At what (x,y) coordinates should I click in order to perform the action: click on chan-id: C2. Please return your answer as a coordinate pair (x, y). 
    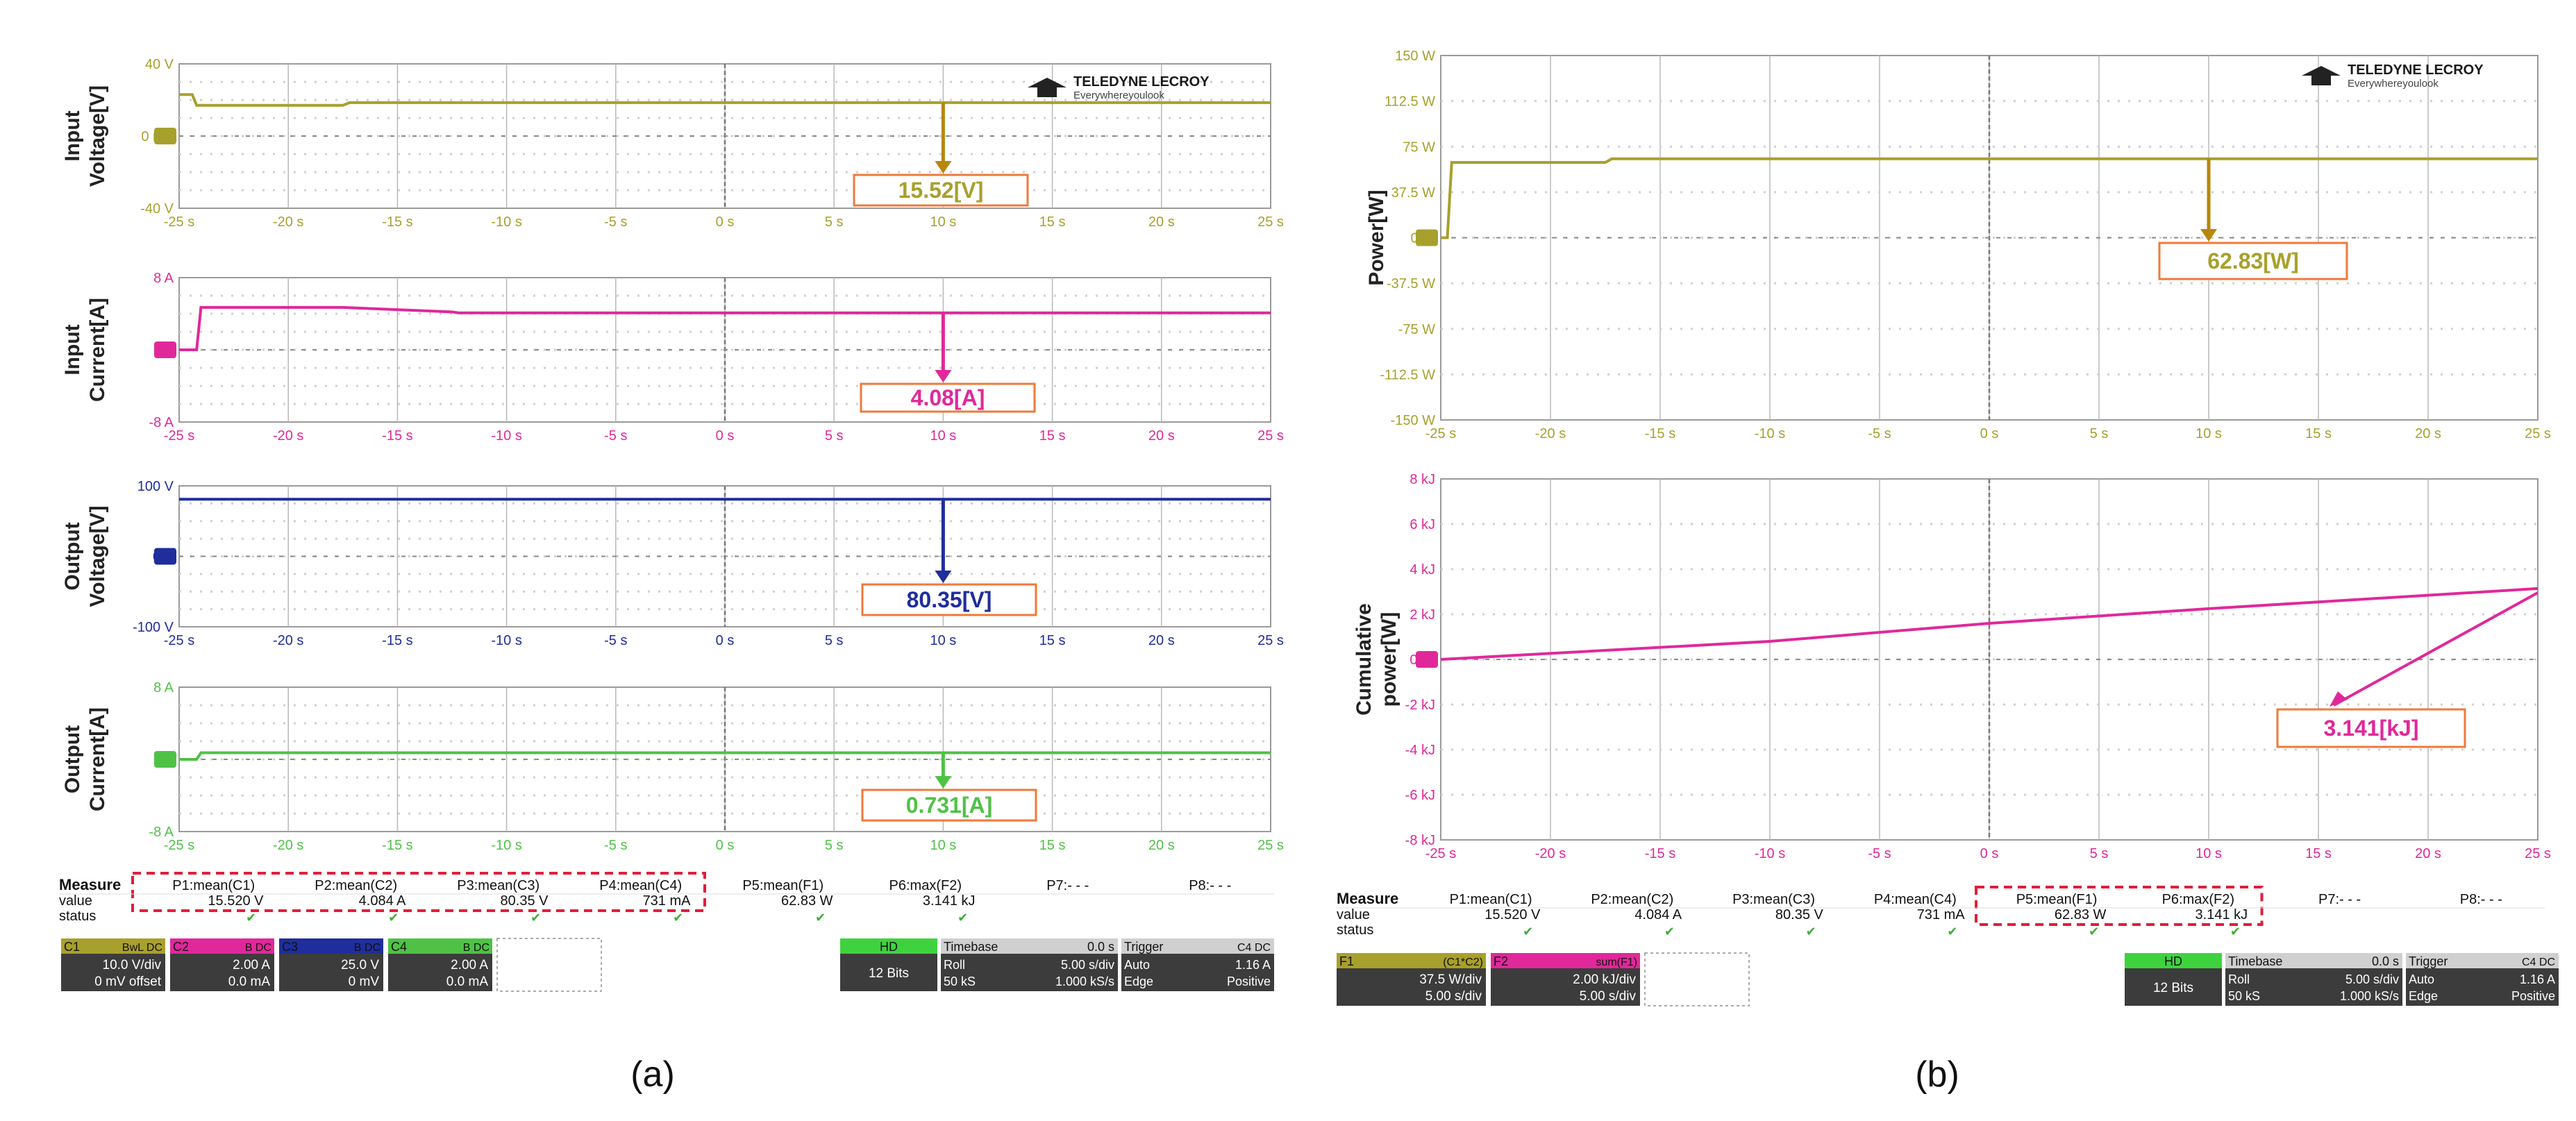
    Looking at the image, I should click on (181, 947).